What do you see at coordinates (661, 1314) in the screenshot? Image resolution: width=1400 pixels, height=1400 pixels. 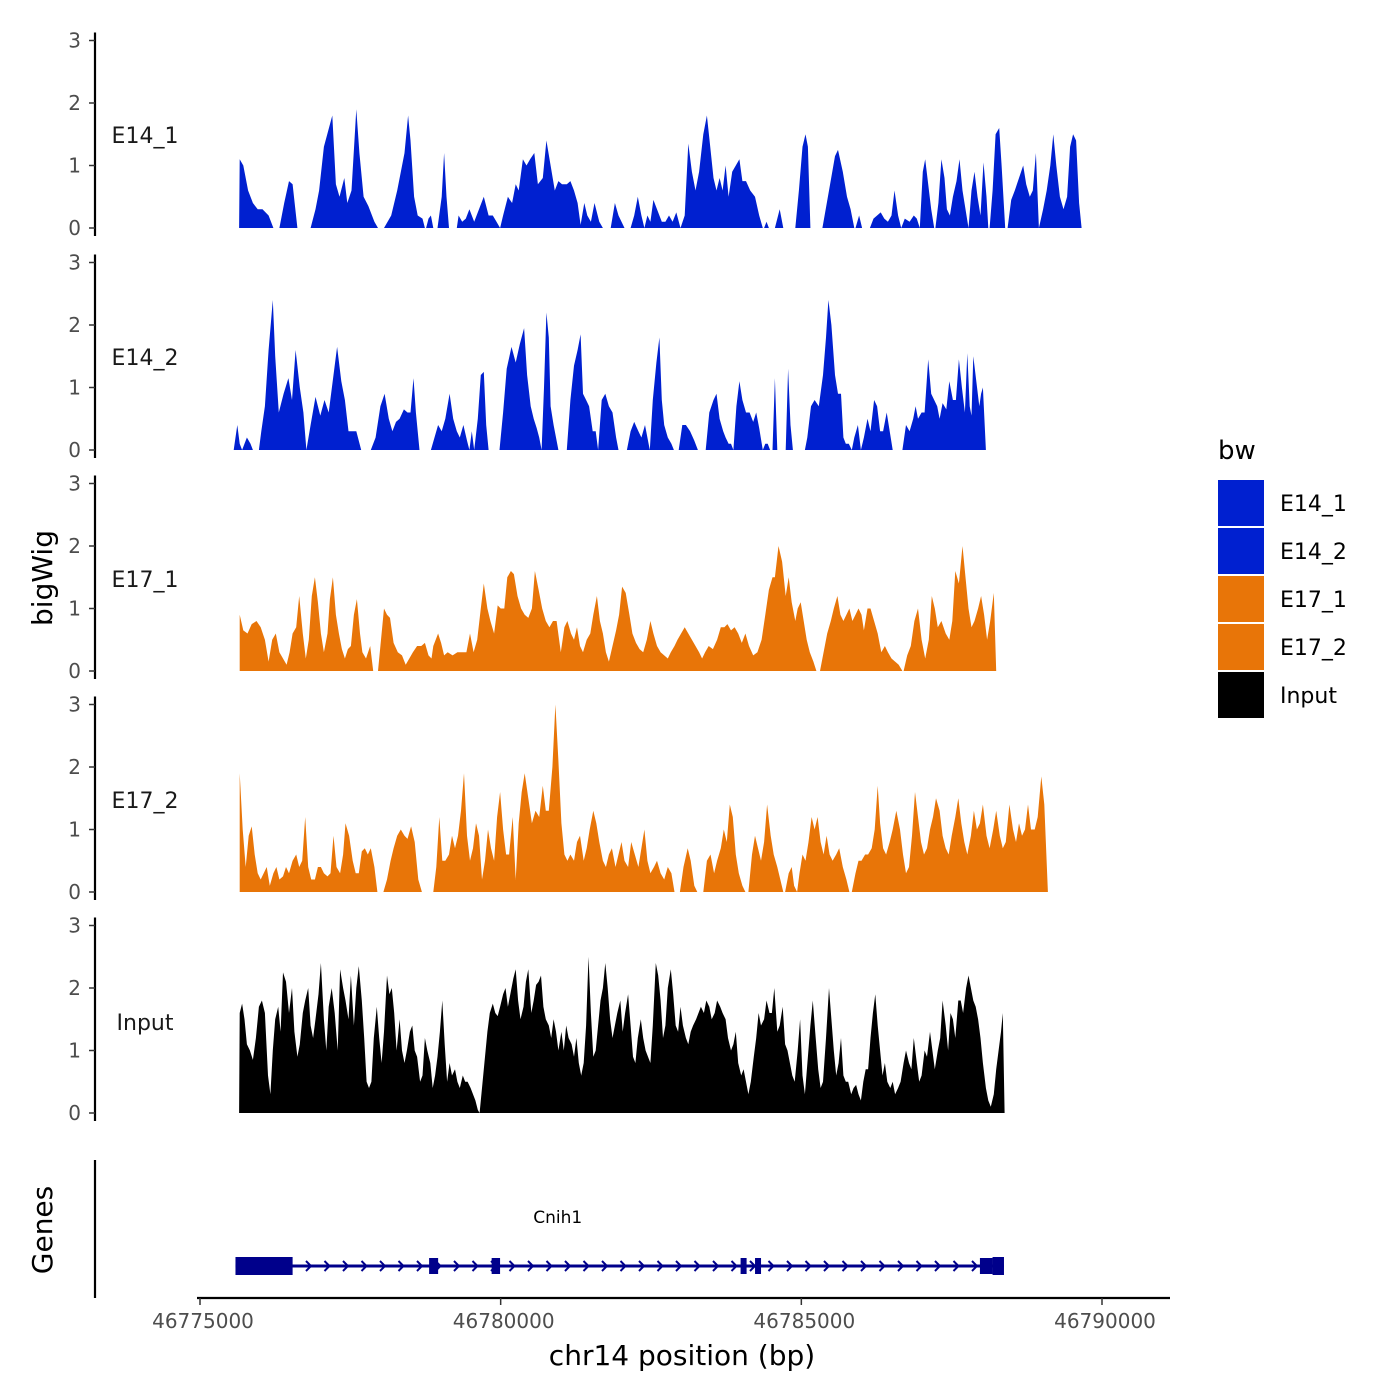 I see `x-axis: 46775000 46780000 46785000 46790000` at bounding box center [661, 1314].